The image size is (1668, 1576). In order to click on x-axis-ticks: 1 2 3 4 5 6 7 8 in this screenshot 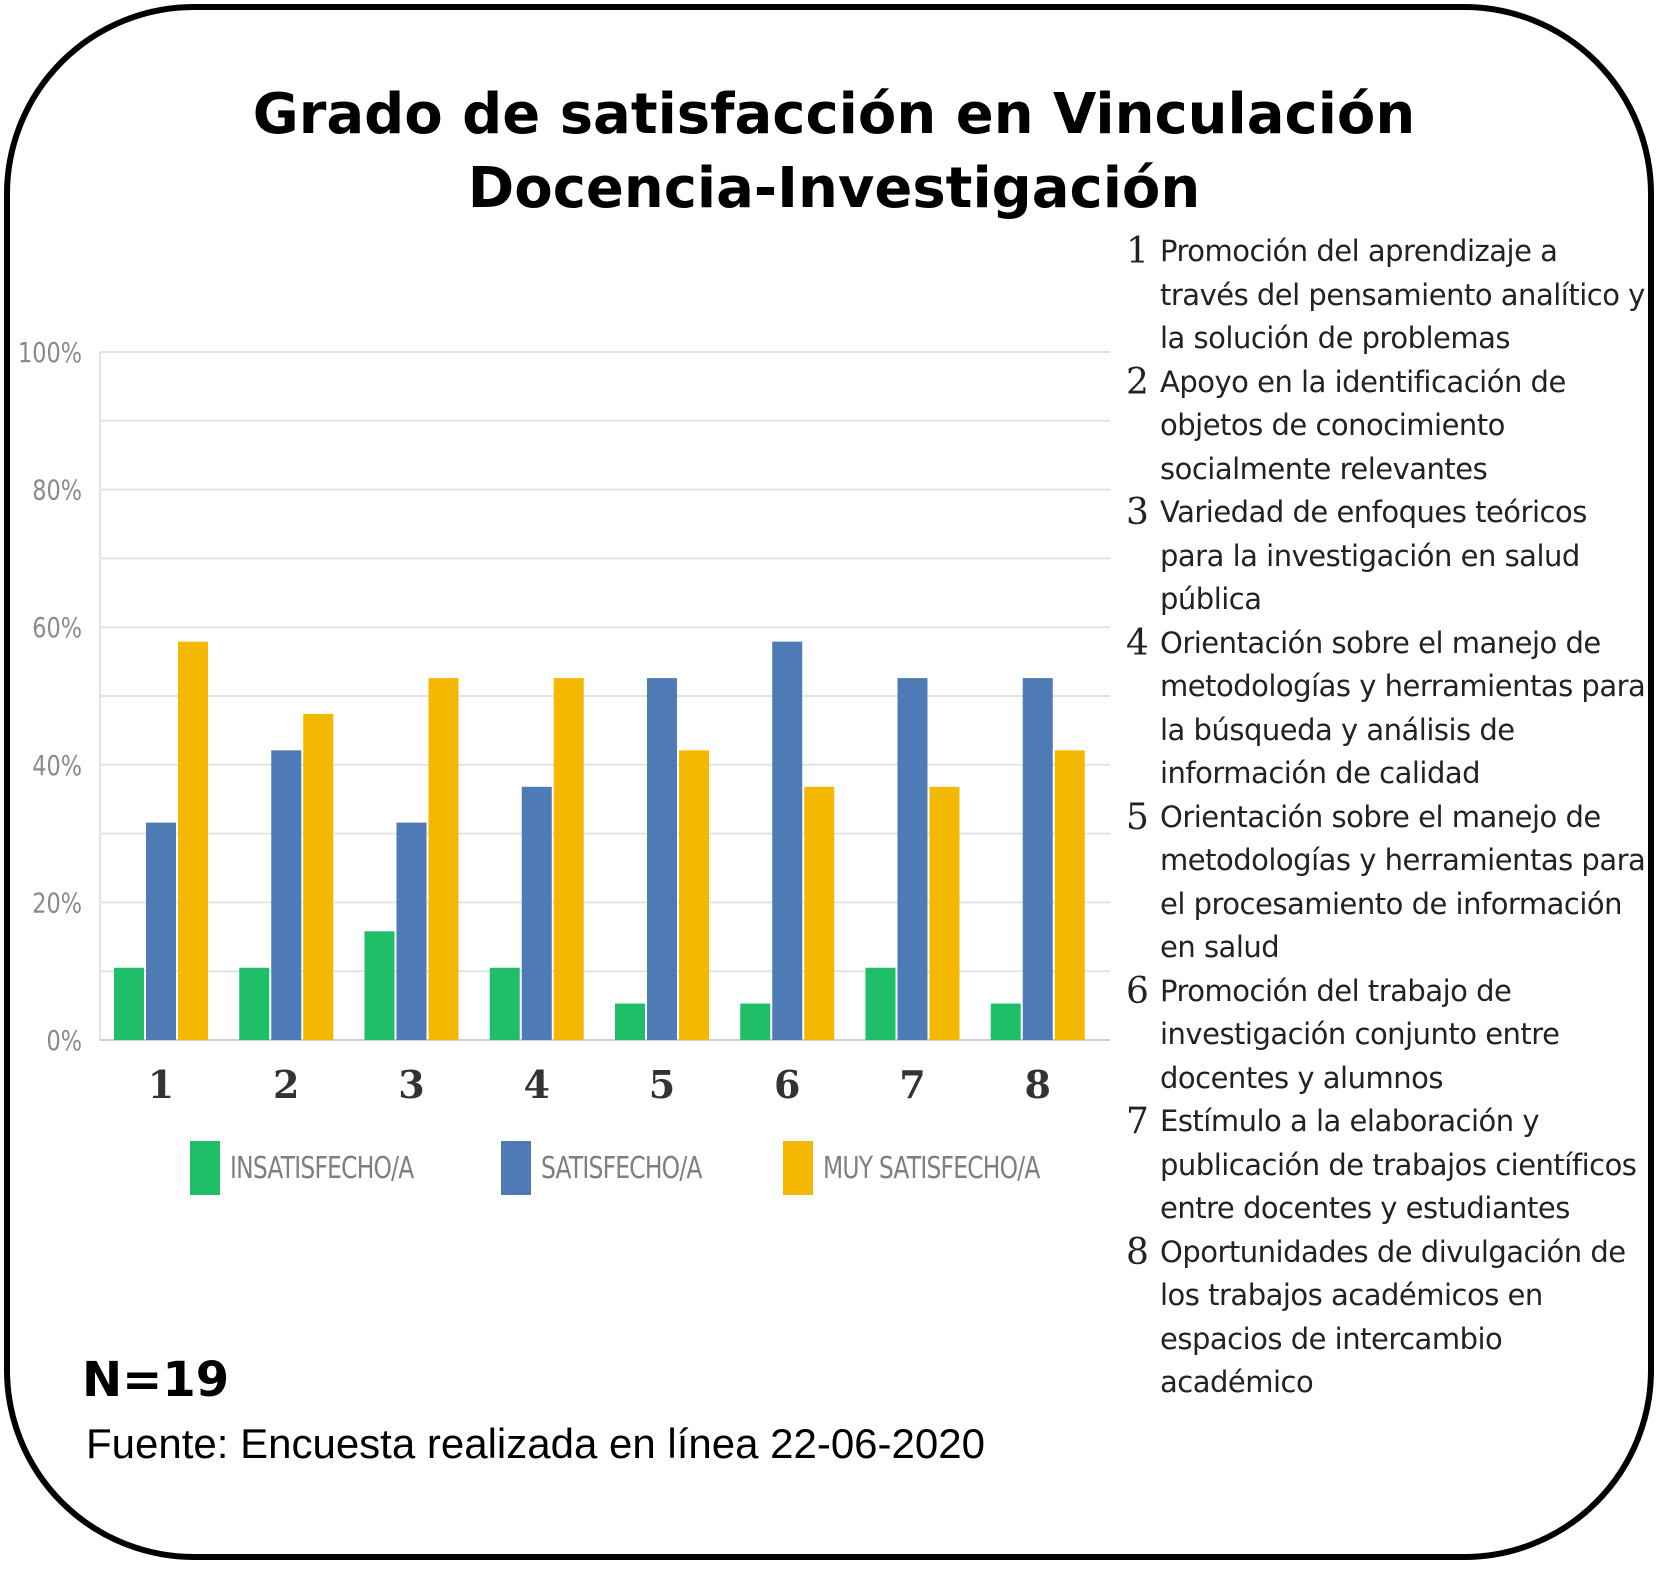, I will do `click(599, 1084)`.